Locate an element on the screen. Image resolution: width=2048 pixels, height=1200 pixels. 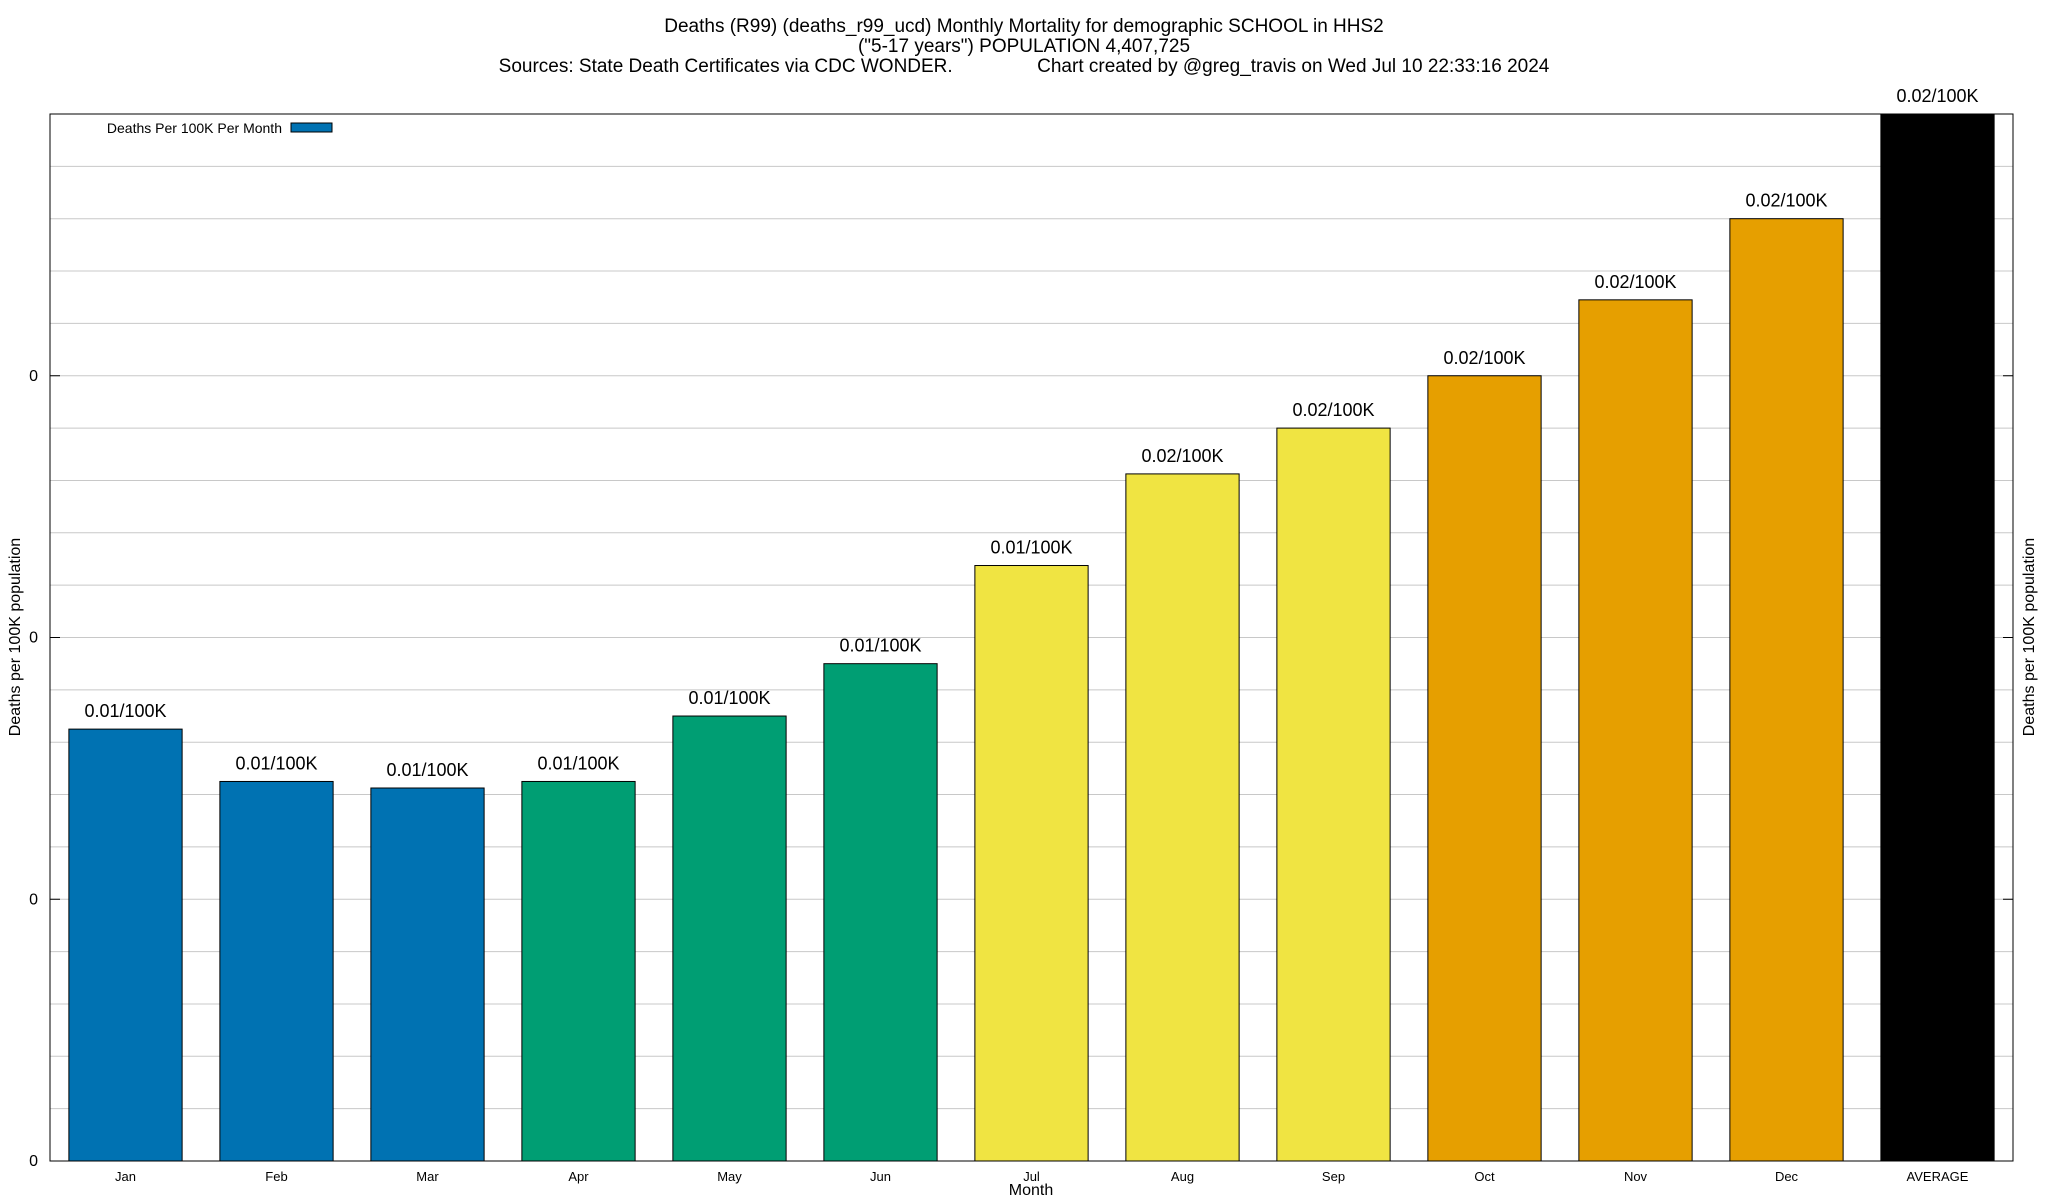
bar-may is located at coordinates (729, 938).